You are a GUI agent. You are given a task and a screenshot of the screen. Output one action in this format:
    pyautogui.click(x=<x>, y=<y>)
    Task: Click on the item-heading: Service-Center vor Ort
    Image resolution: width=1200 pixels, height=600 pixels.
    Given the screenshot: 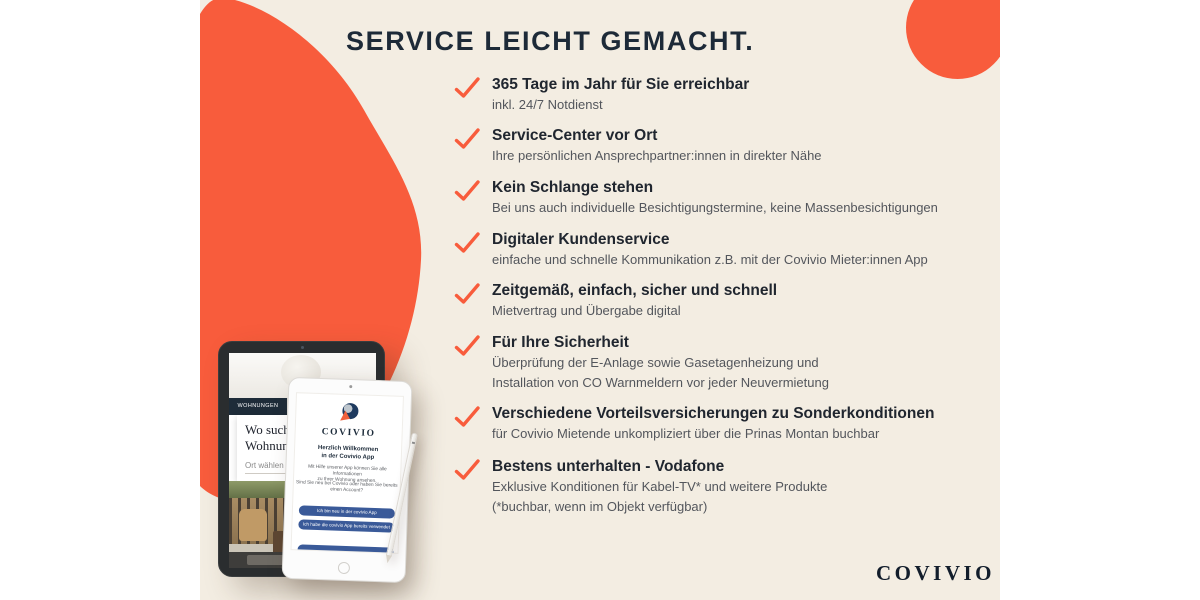 What is the action you would take?
    pyautogui.click(x=575, y=135)
    